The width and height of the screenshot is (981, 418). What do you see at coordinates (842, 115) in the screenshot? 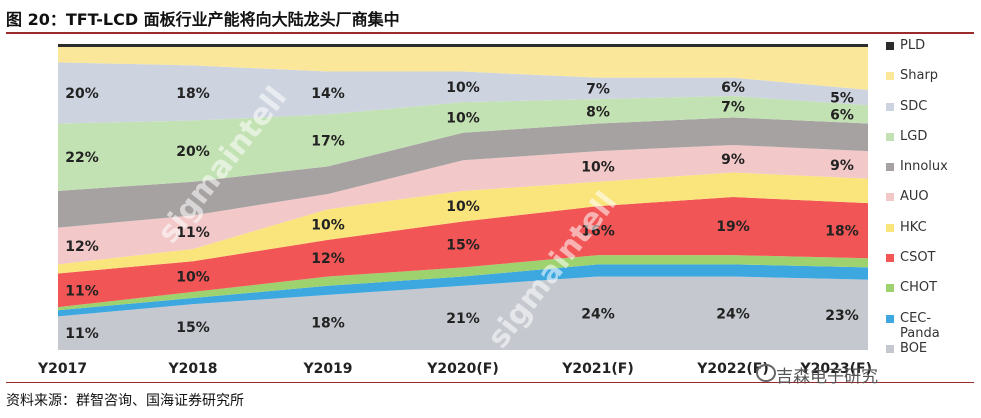
I see `data-label-lgd: 6%` at bounding box center [842, 115].